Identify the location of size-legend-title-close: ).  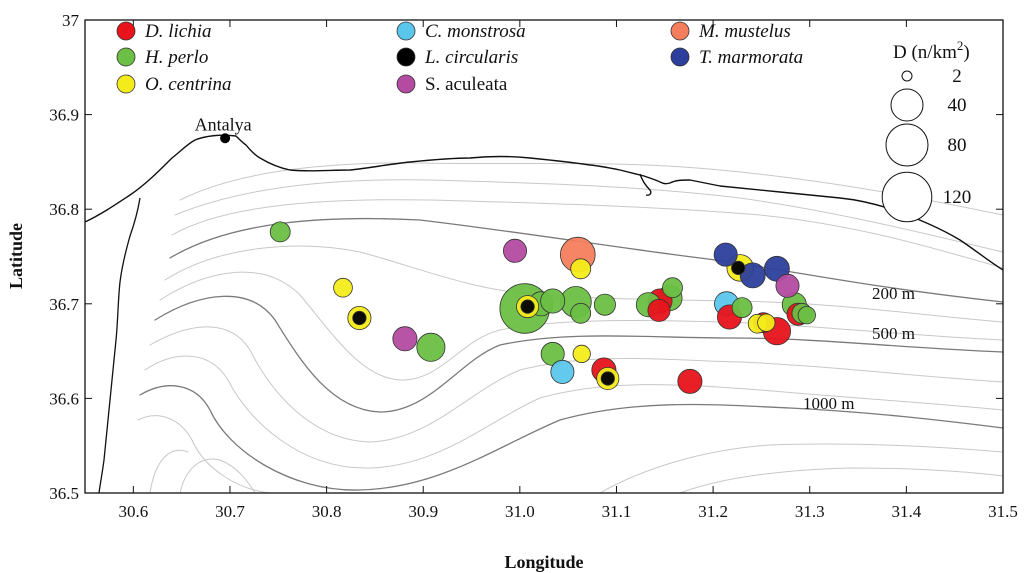
(966, 52).